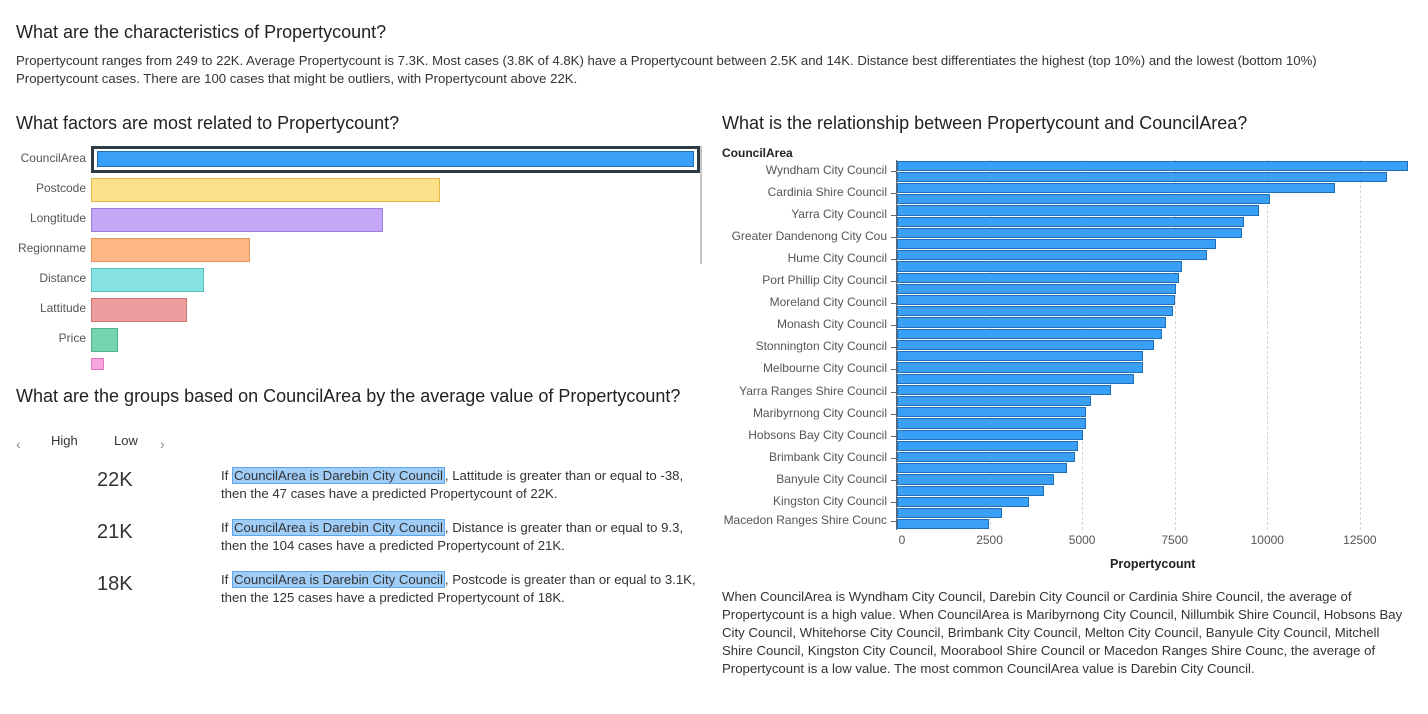 The width and height of the screenshot is (1428, 714). What do you see at coordinates (902, 540) in the screenshot?
I see `x-tick-label: 0` at bounding box center [902, 540].